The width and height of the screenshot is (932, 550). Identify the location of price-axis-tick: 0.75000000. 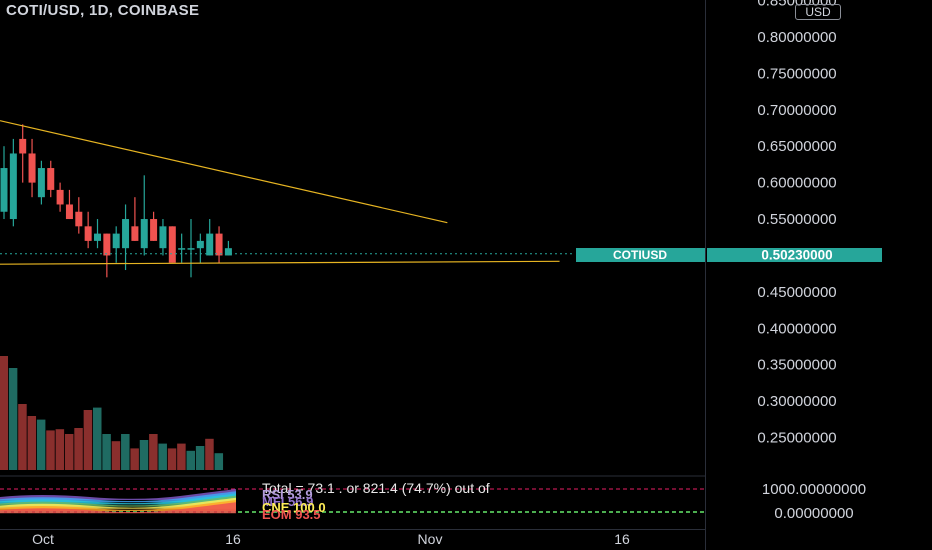
(796, 73).